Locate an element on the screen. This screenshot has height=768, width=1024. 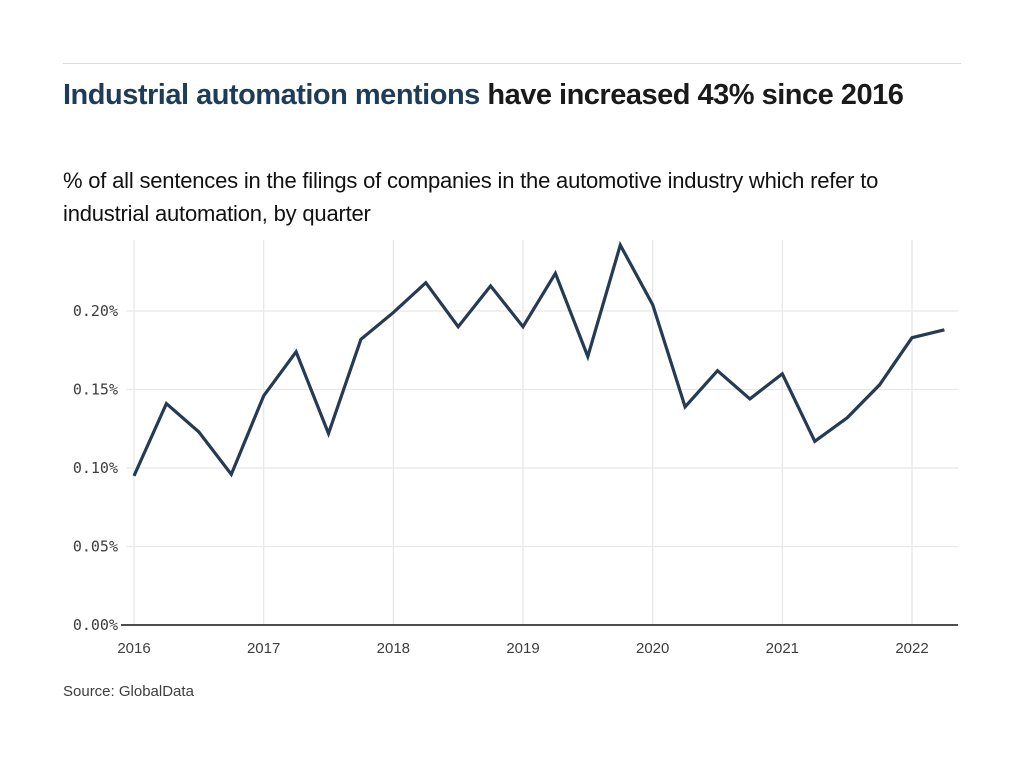
chart-title-rest: have increased 43% since 2016 is located at coordinates (691, 95).